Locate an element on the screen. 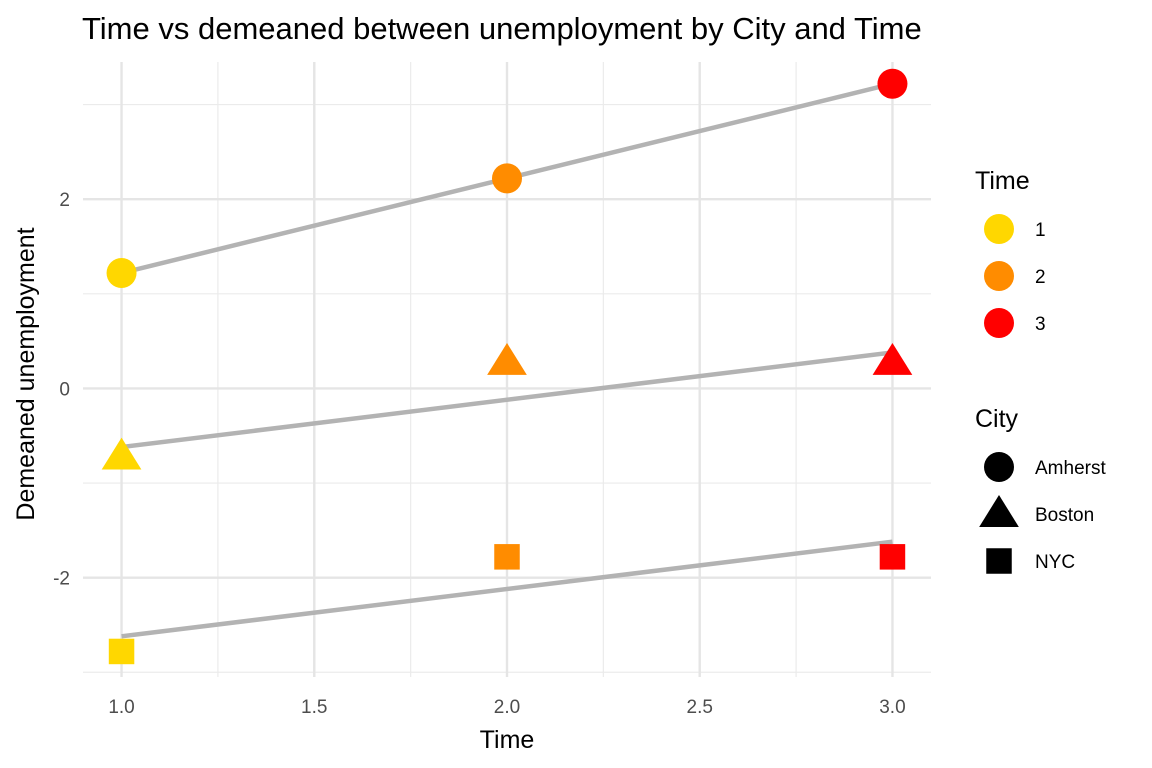 The height and width of the screenshot is (768, 1152). x-tick-label: 3.0 is located at coordinates (892, 707).